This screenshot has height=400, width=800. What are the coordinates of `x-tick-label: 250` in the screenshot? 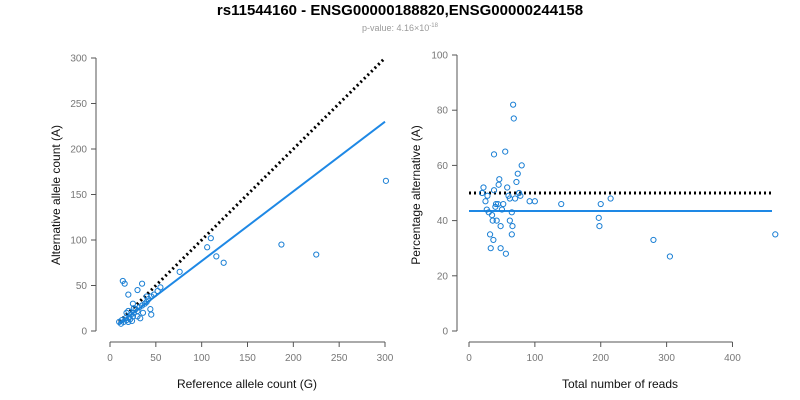 It's located at (339, 358).